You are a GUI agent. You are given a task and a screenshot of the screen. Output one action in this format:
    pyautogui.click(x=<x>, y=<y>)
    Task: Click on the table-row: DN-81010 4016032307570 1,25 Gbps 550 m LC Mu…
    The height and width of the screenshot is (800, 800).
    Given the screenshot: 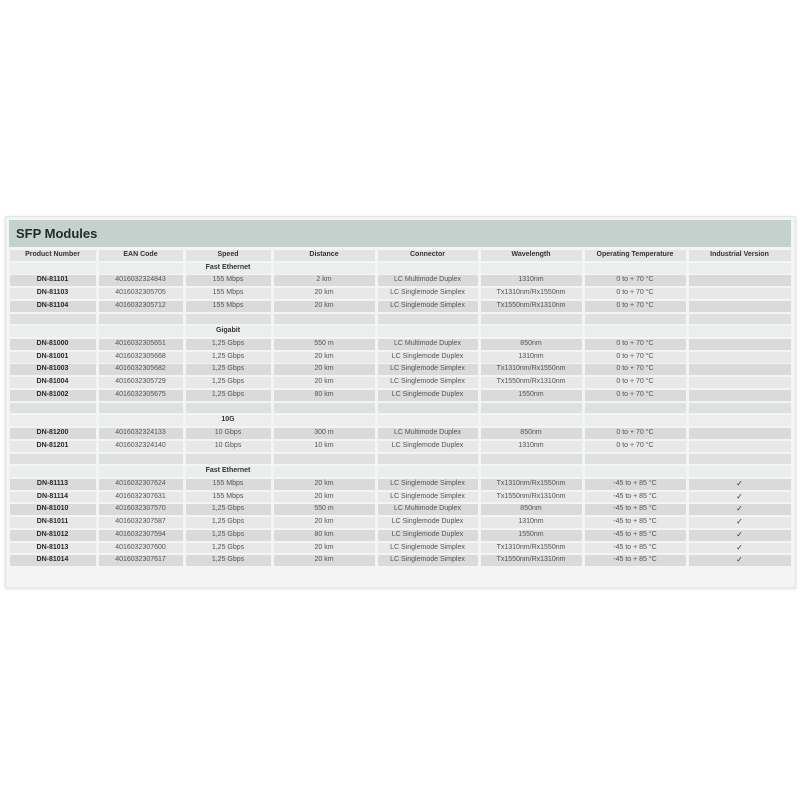 What is the action you would take?
    pyautogui.click(x=400, y=509)
    